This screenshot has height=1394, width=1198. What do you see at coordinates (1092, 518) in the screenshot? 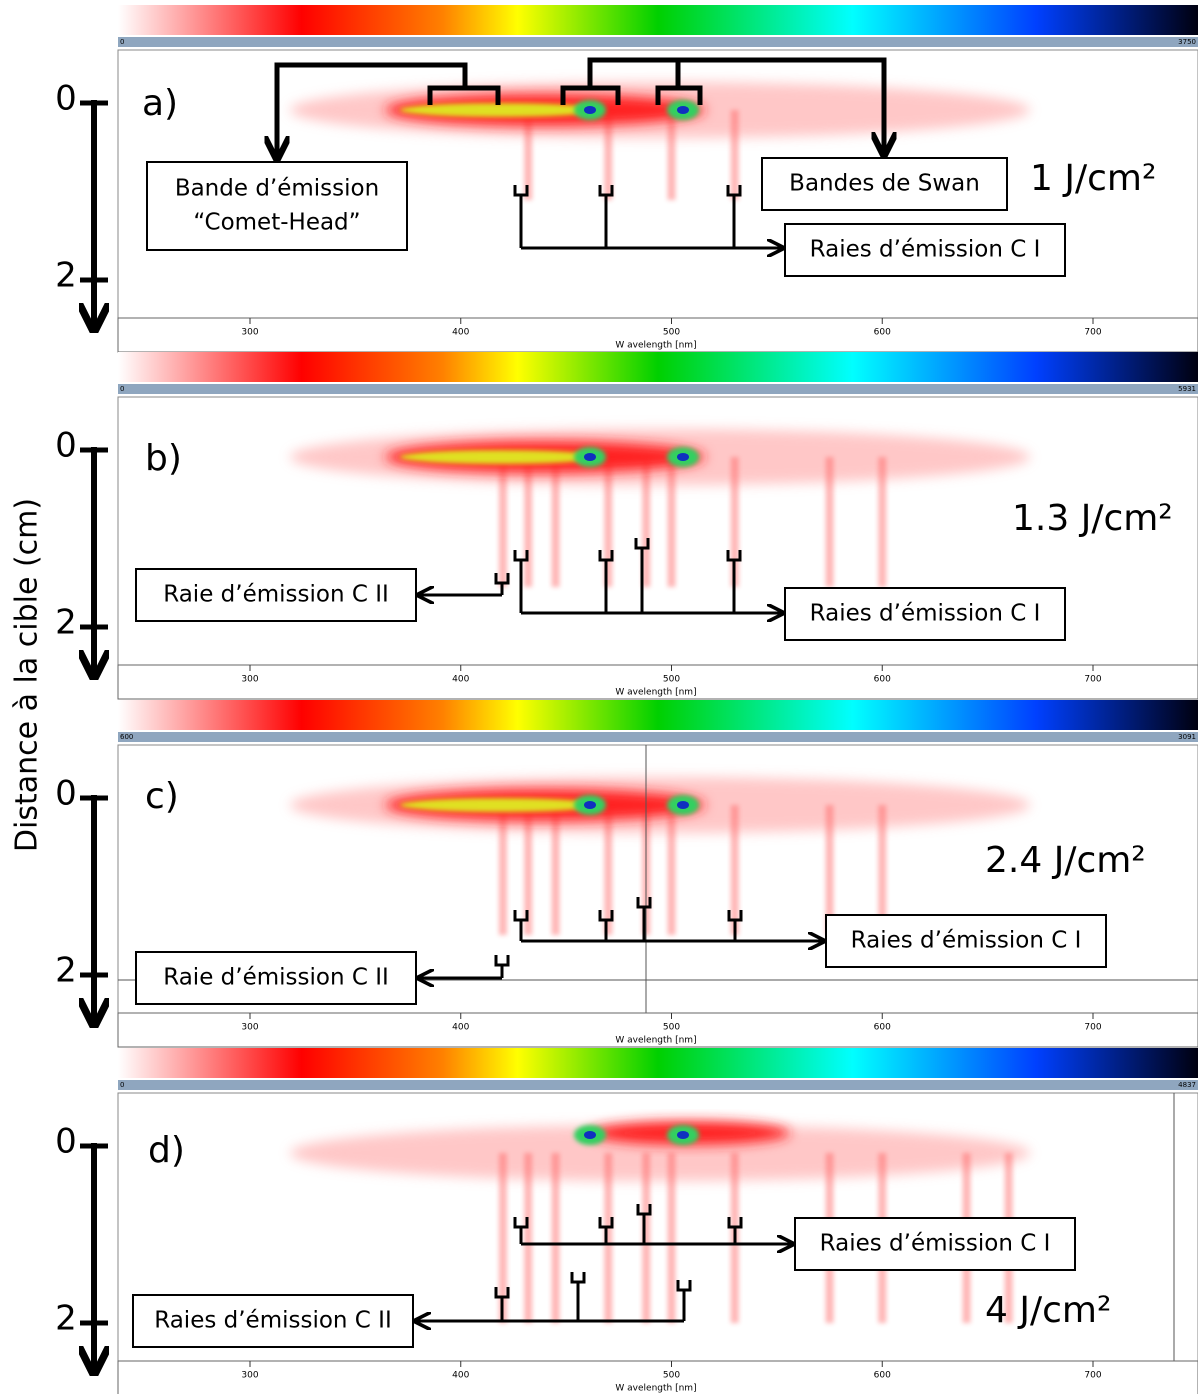
I see `fluence: 1.3 J/cm²` at bounding box center [1092, 518].